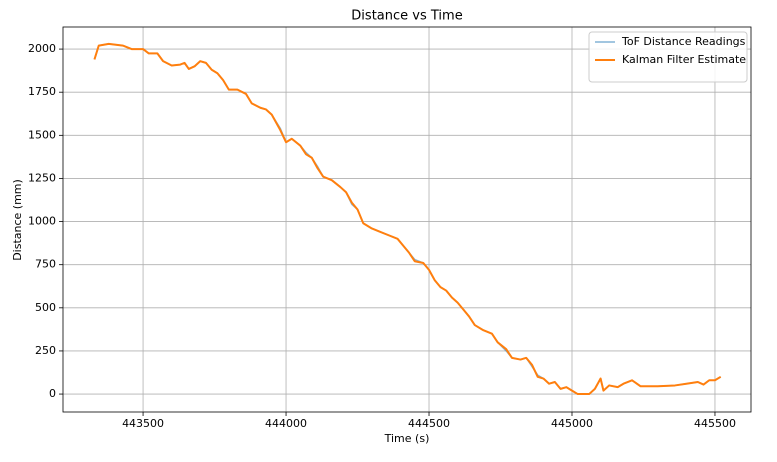 This screenshot has height=462, width=777. I want to click on y-axis-label: Distance (mm), so click(17, 220).